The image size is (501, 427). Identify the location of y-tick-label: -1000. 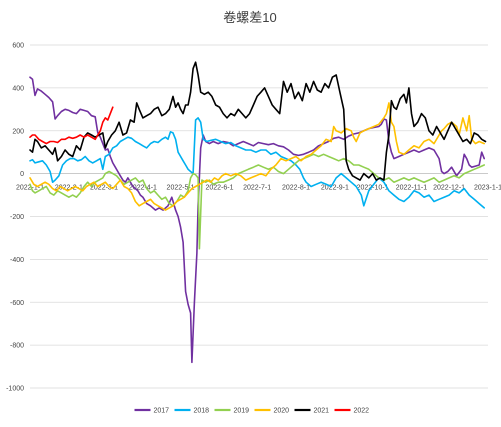
(15, 389).